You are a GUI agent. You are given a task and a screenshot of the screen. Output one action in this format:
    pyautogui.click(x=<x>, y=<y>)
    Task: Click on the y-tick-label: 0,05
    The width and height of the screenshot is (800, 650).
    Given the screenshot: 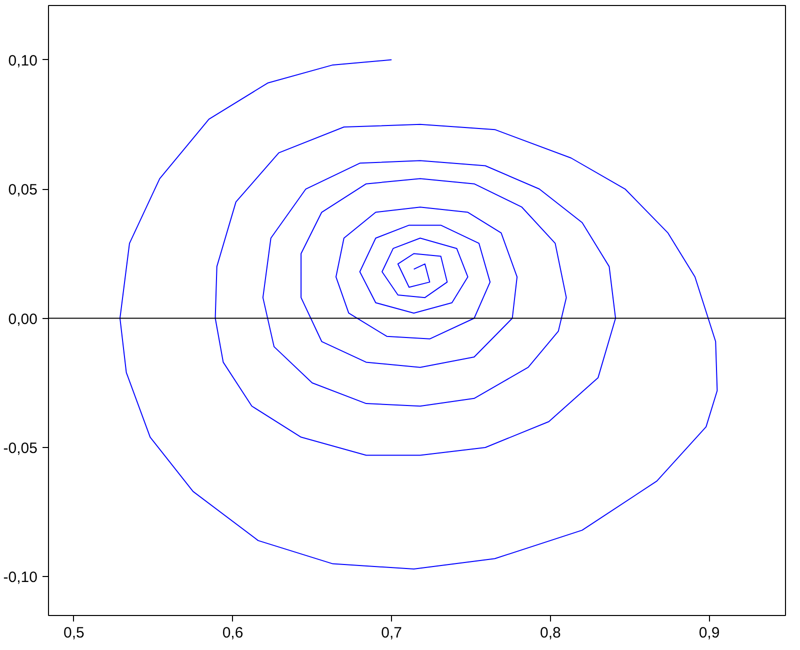 What is the action you would take?
    pyautogui.click(x=23, y=190)
    